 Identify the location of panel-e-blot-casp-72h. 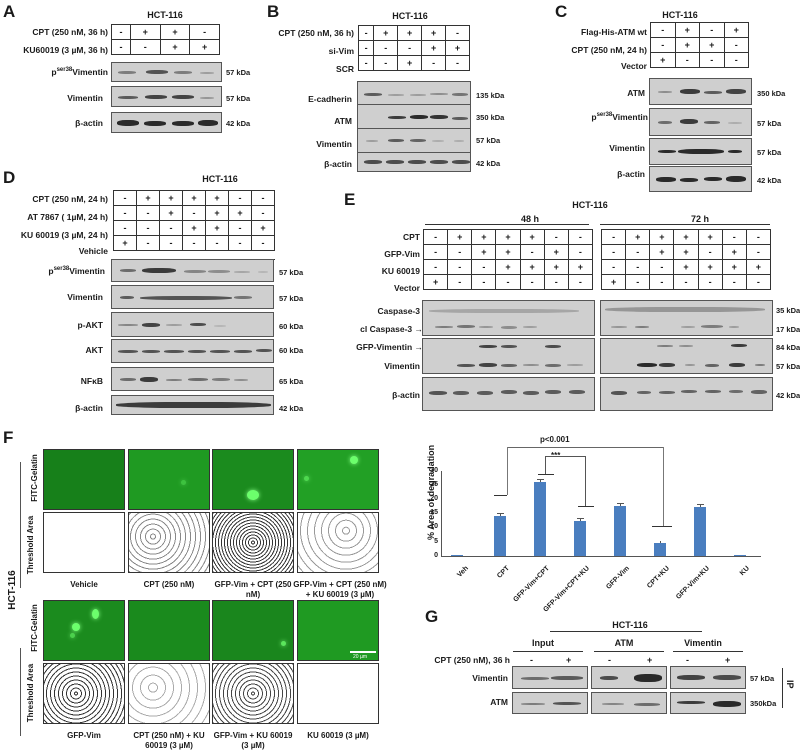
(686, 318).